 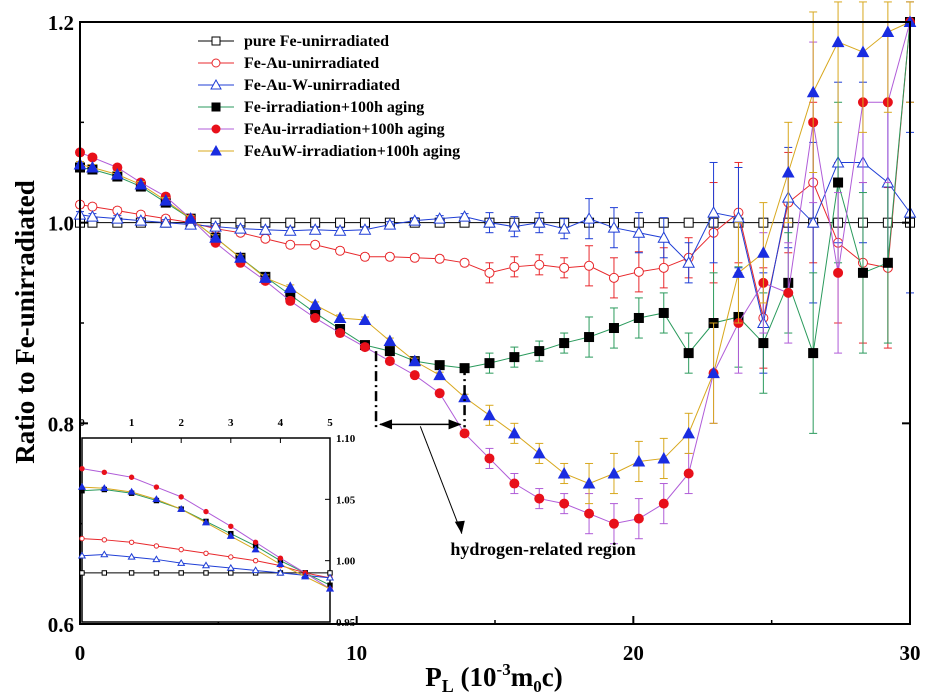 I want to click on inset-x-tick-label: 2, so click(x=181, y=423).